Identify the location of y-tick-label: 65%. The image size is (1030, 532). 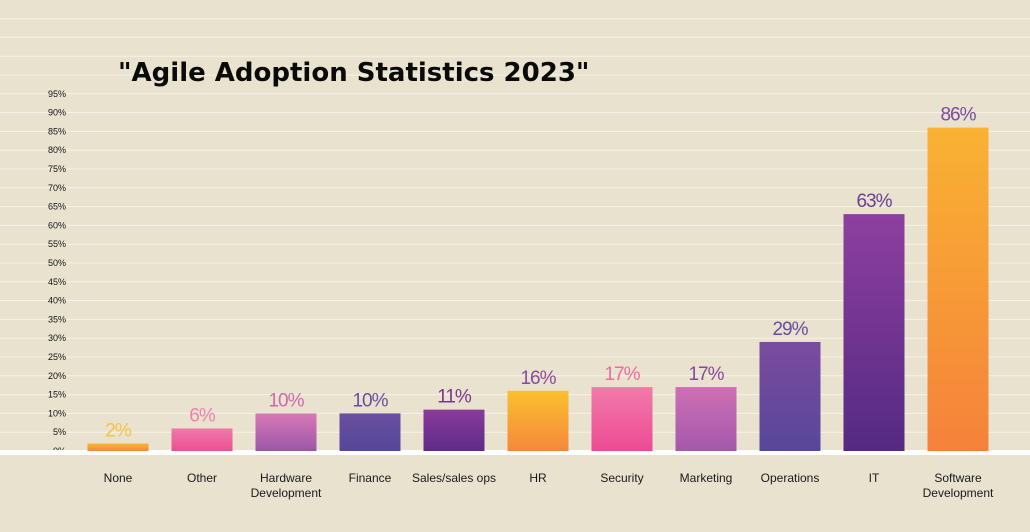
(57, 207).